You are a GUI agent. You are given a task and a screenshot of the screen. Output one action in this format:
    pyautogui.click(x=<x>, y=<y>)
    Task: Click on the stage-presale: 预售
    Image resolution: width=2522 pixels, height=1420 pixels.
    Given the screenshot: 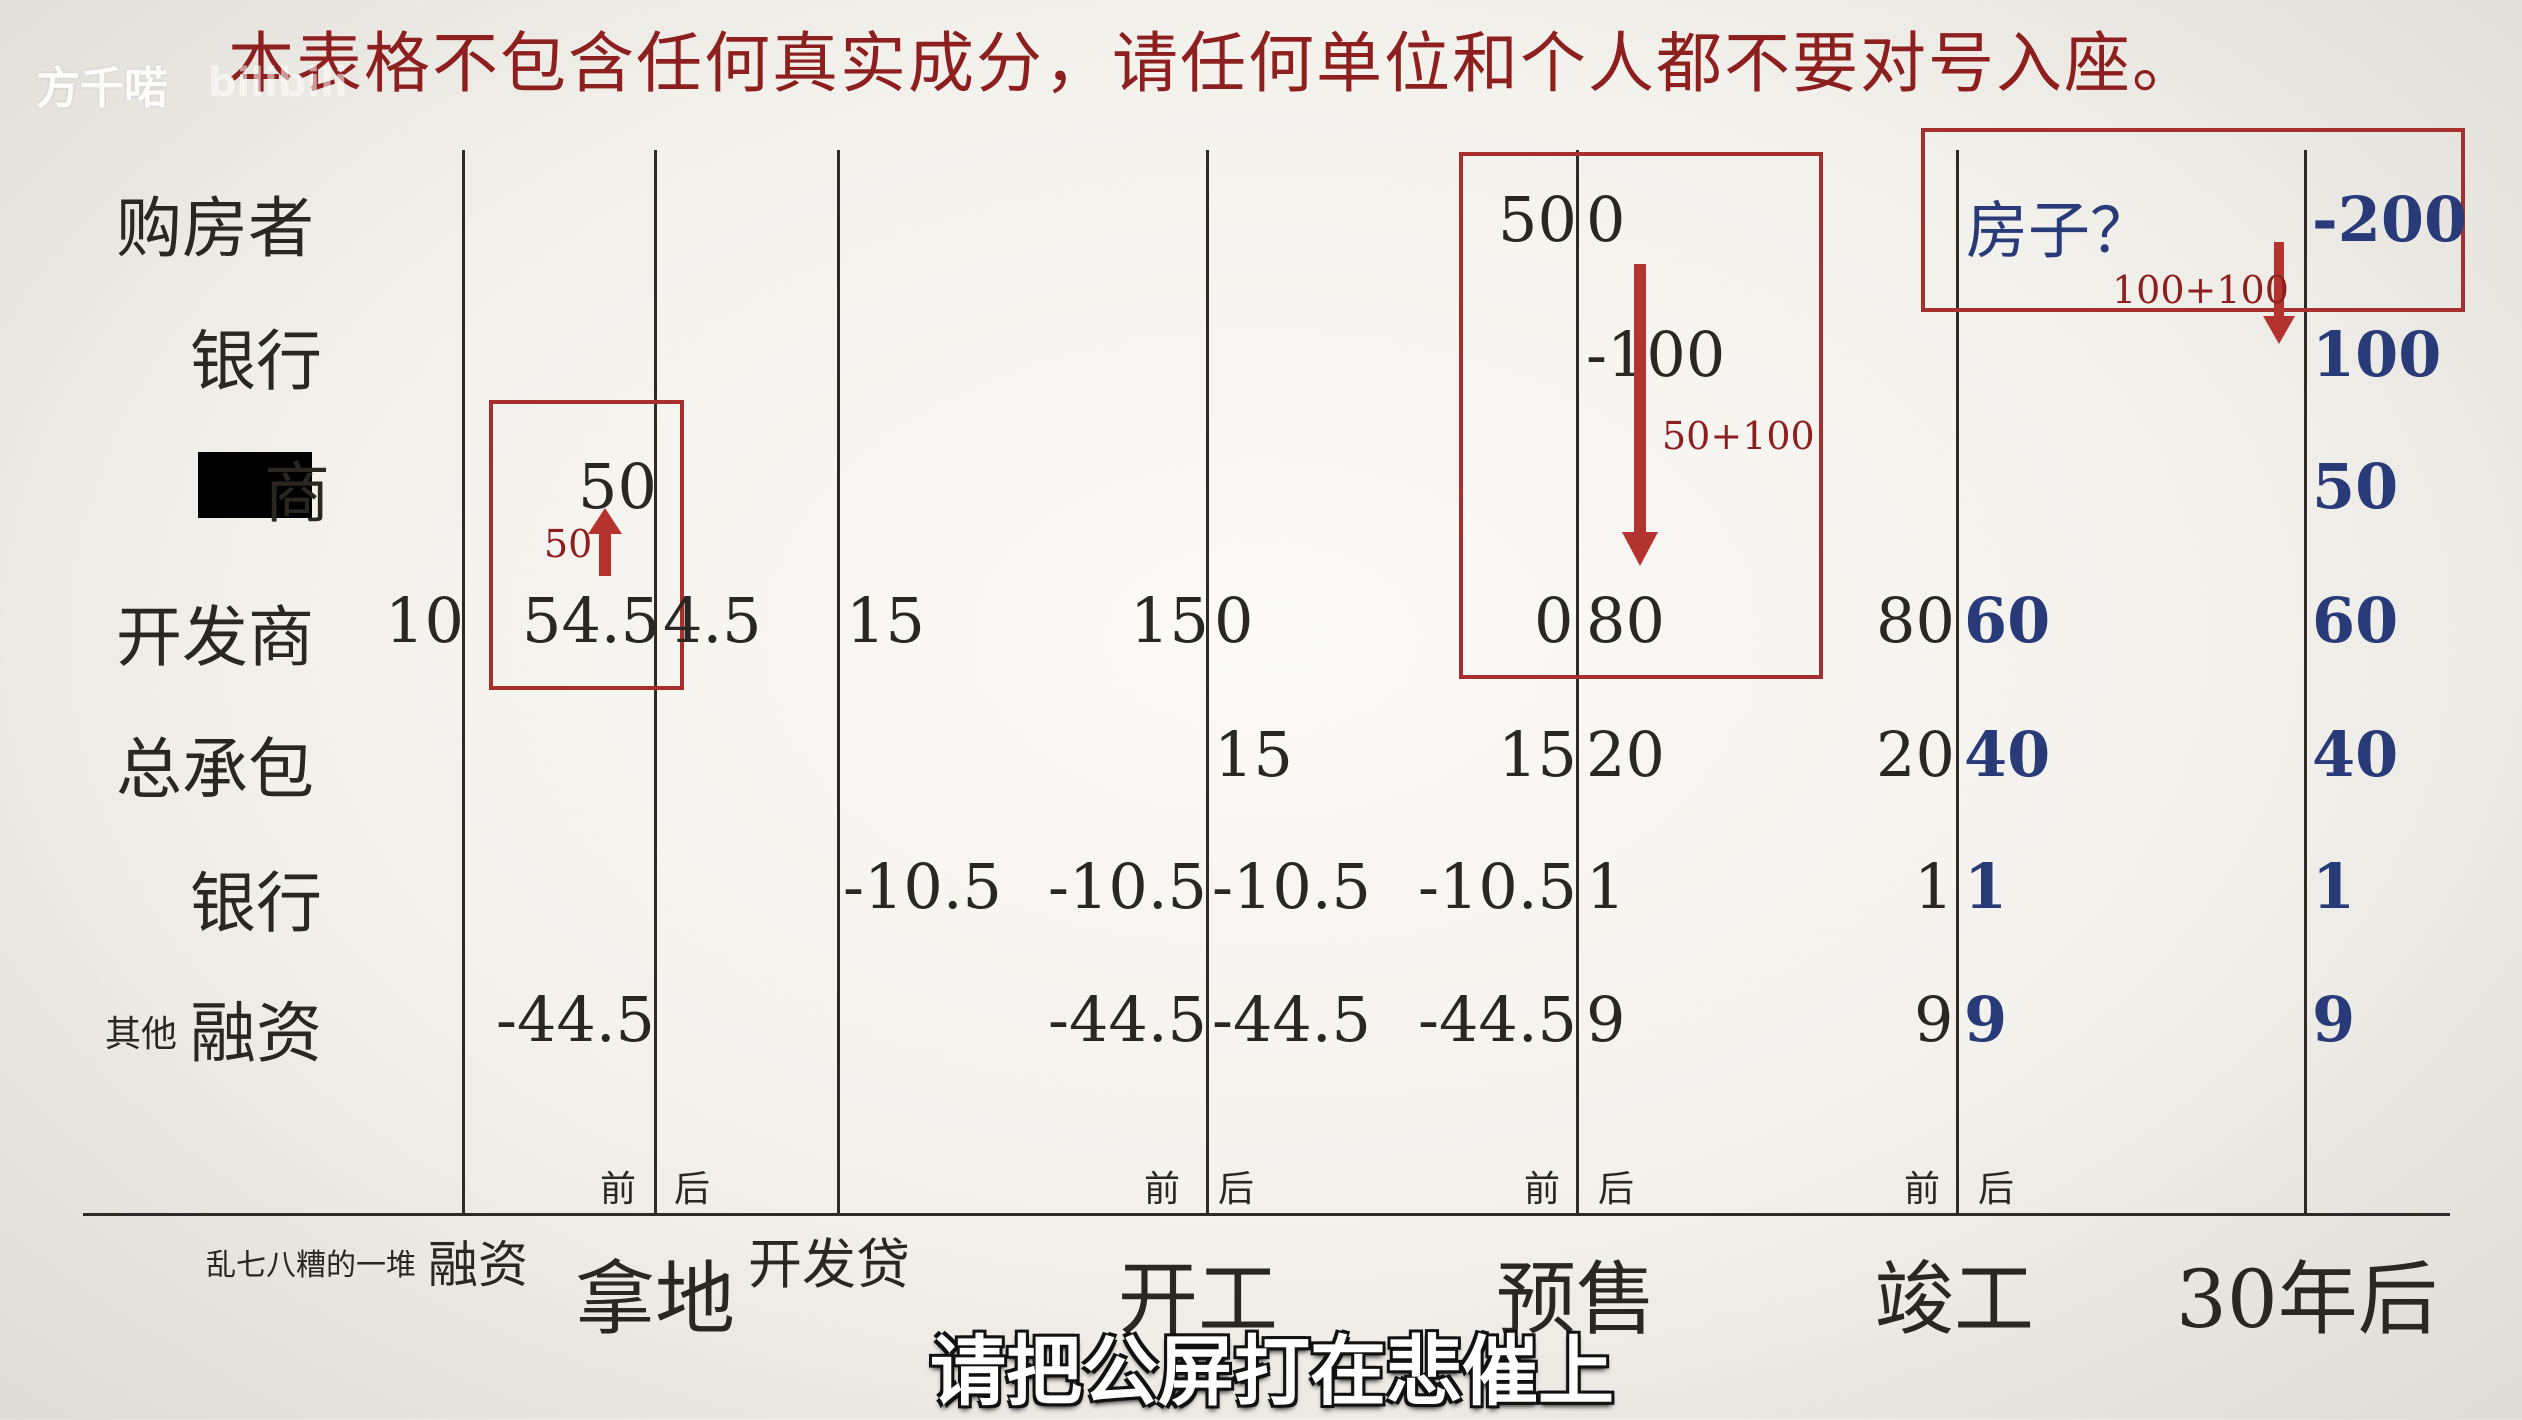 What is the action you would take?
    pyautogui.click(x=1576, y=1299)
    